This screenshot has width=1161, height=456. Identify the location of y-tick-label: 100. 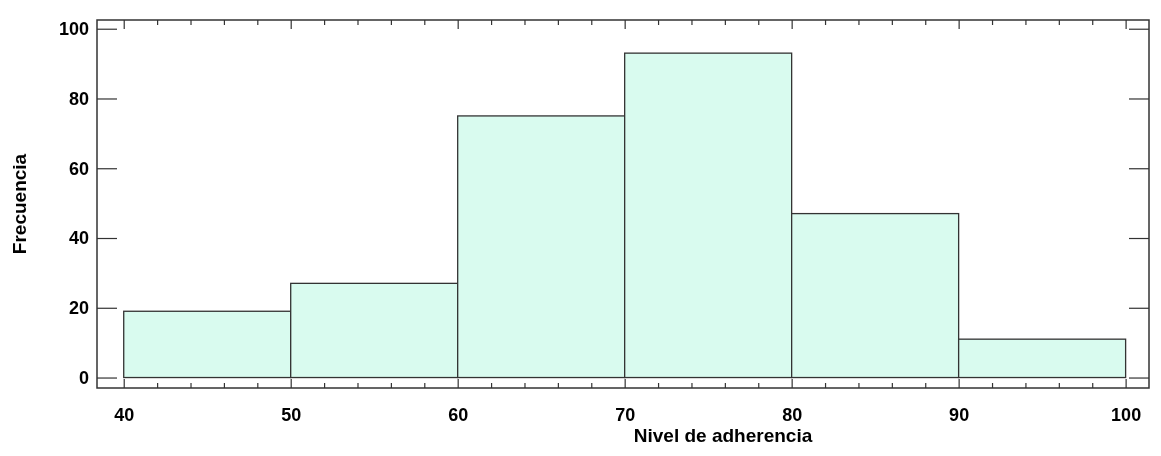
(73, 28).